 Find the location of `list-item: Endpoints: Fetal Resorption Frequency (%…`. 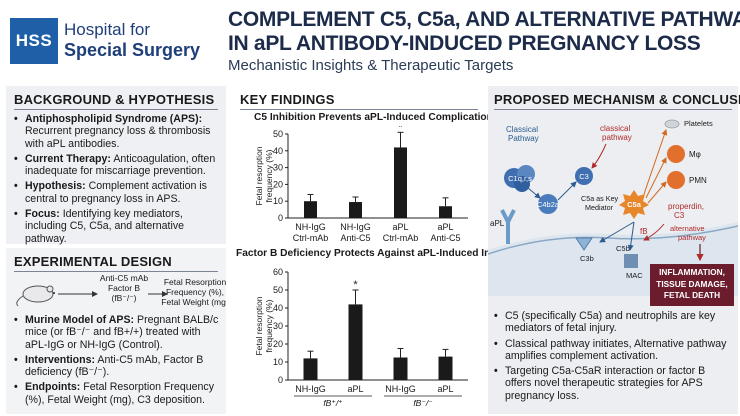

list-item: Endpoints: Fetal Resorption Frequency (%… is located at coordinates (118, 393).